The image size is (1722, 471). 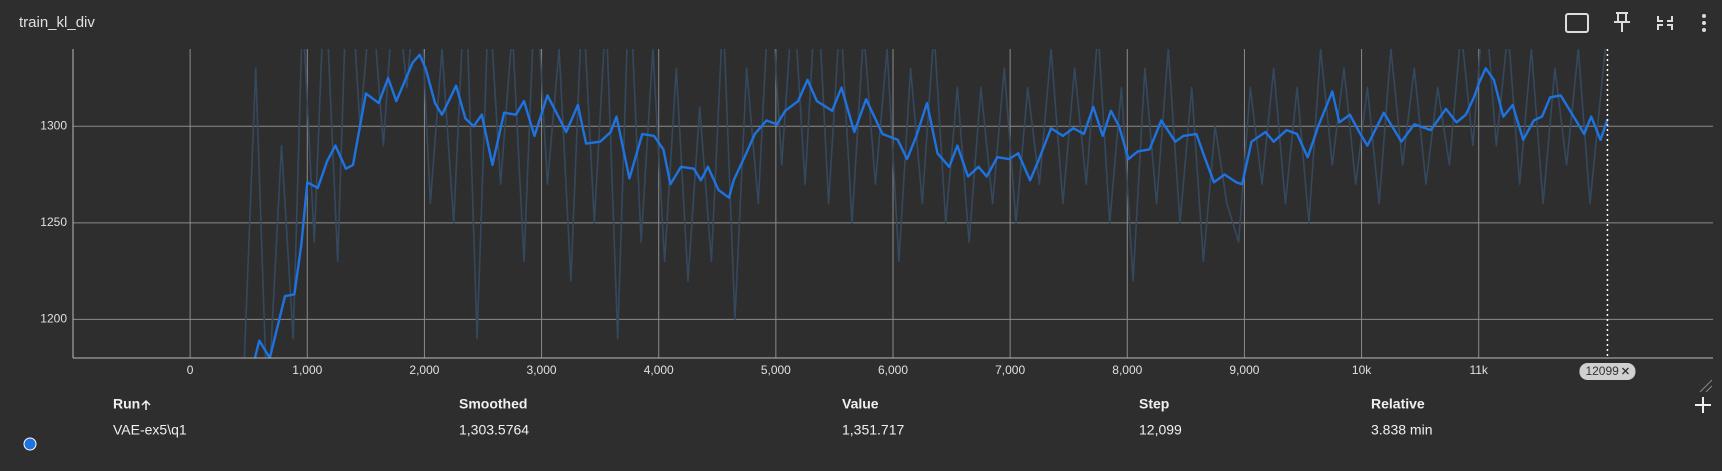 I want to click on x-tick-label: 2,000, so click(x=424, y=370).